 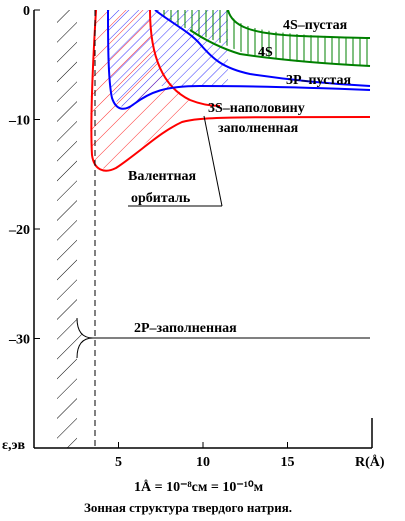 What do you see at coordinates (19, 340) in the screenshot?
I see `y-tick-label: –30` at bounding box center [19, 340].